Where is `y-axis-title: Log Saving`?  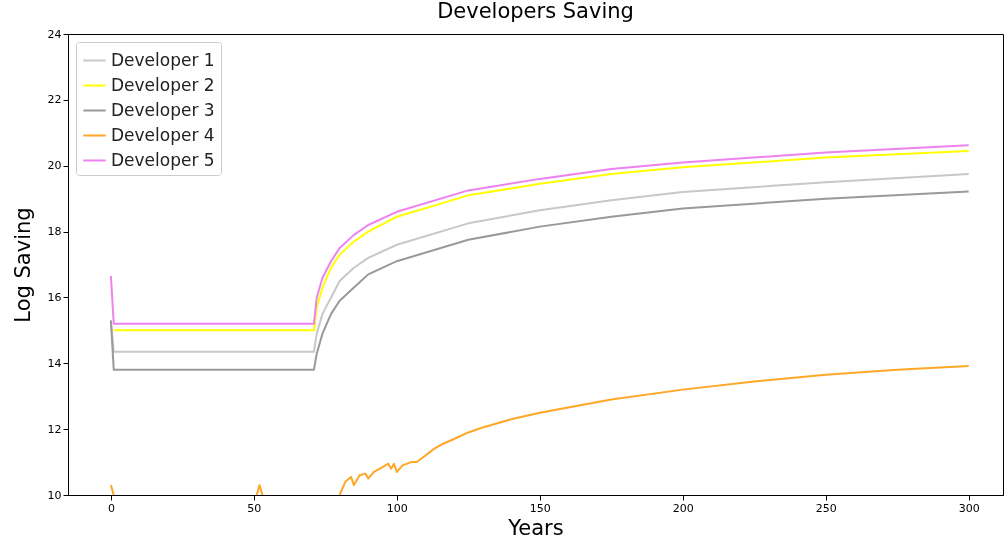 y-axis-title: Log Saving is located at coordinates (22, 265).